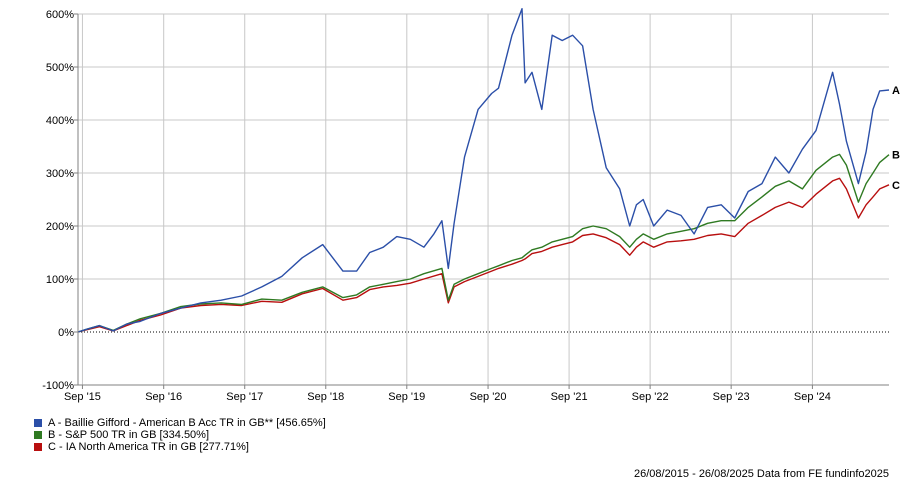 This screenshot has height=484, width=900. I want to click on legend-swatch-c, so click(38, 447).